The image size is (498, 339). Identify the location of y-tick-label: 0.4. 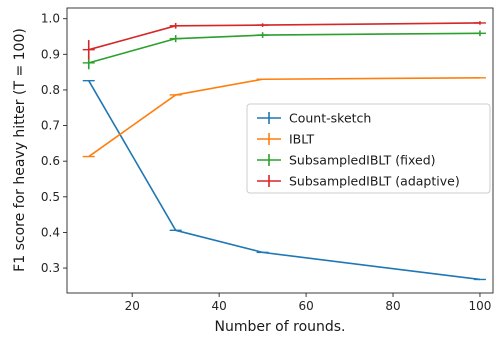
(50, 232).